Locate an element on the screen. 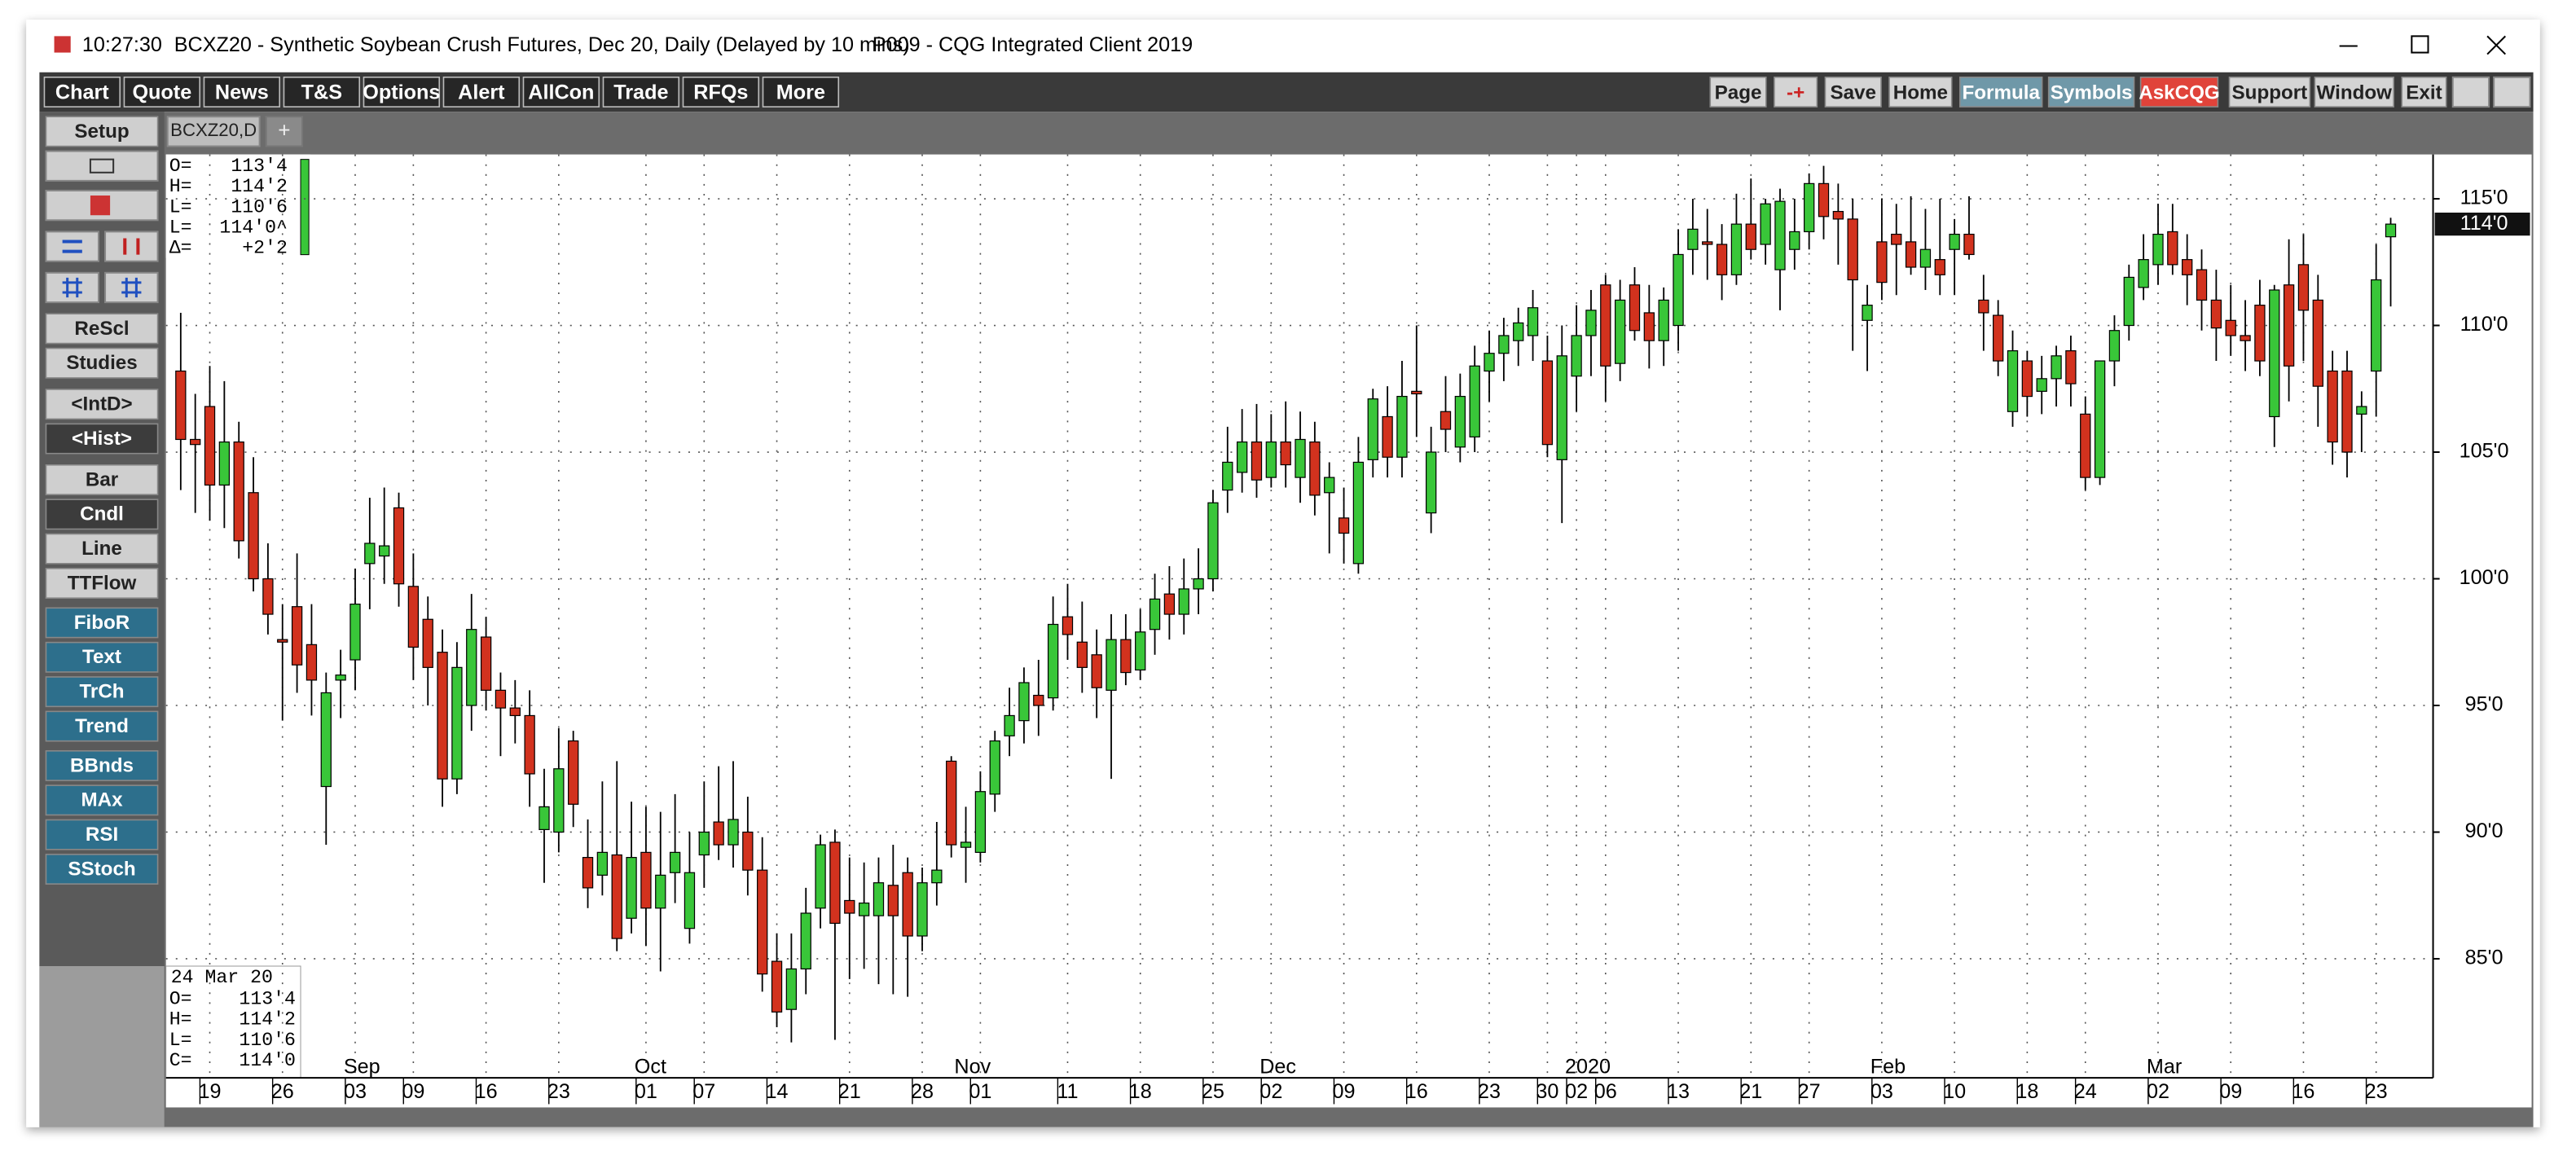  sidebar-label: ReScl is located at coordinates (101, 329).